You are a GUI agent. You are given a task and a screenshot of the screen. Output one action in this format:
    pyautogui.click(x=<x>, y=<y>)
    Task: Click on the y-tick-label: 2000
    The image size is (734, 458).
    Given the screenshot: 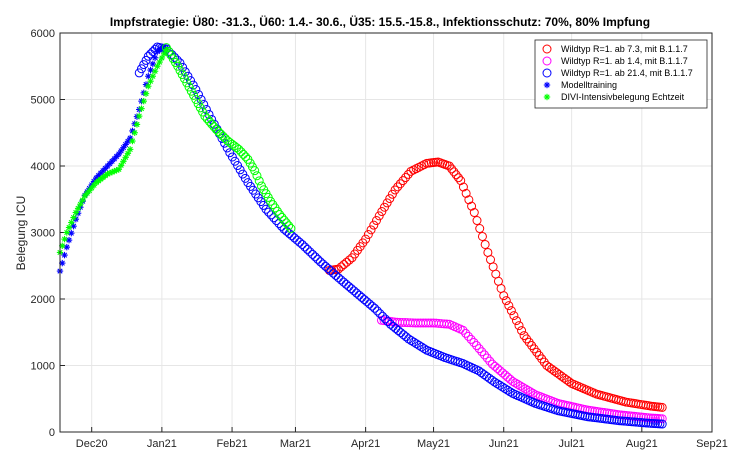 What is the action you would take?
    pyautogui.click(x=43, y=300)
    